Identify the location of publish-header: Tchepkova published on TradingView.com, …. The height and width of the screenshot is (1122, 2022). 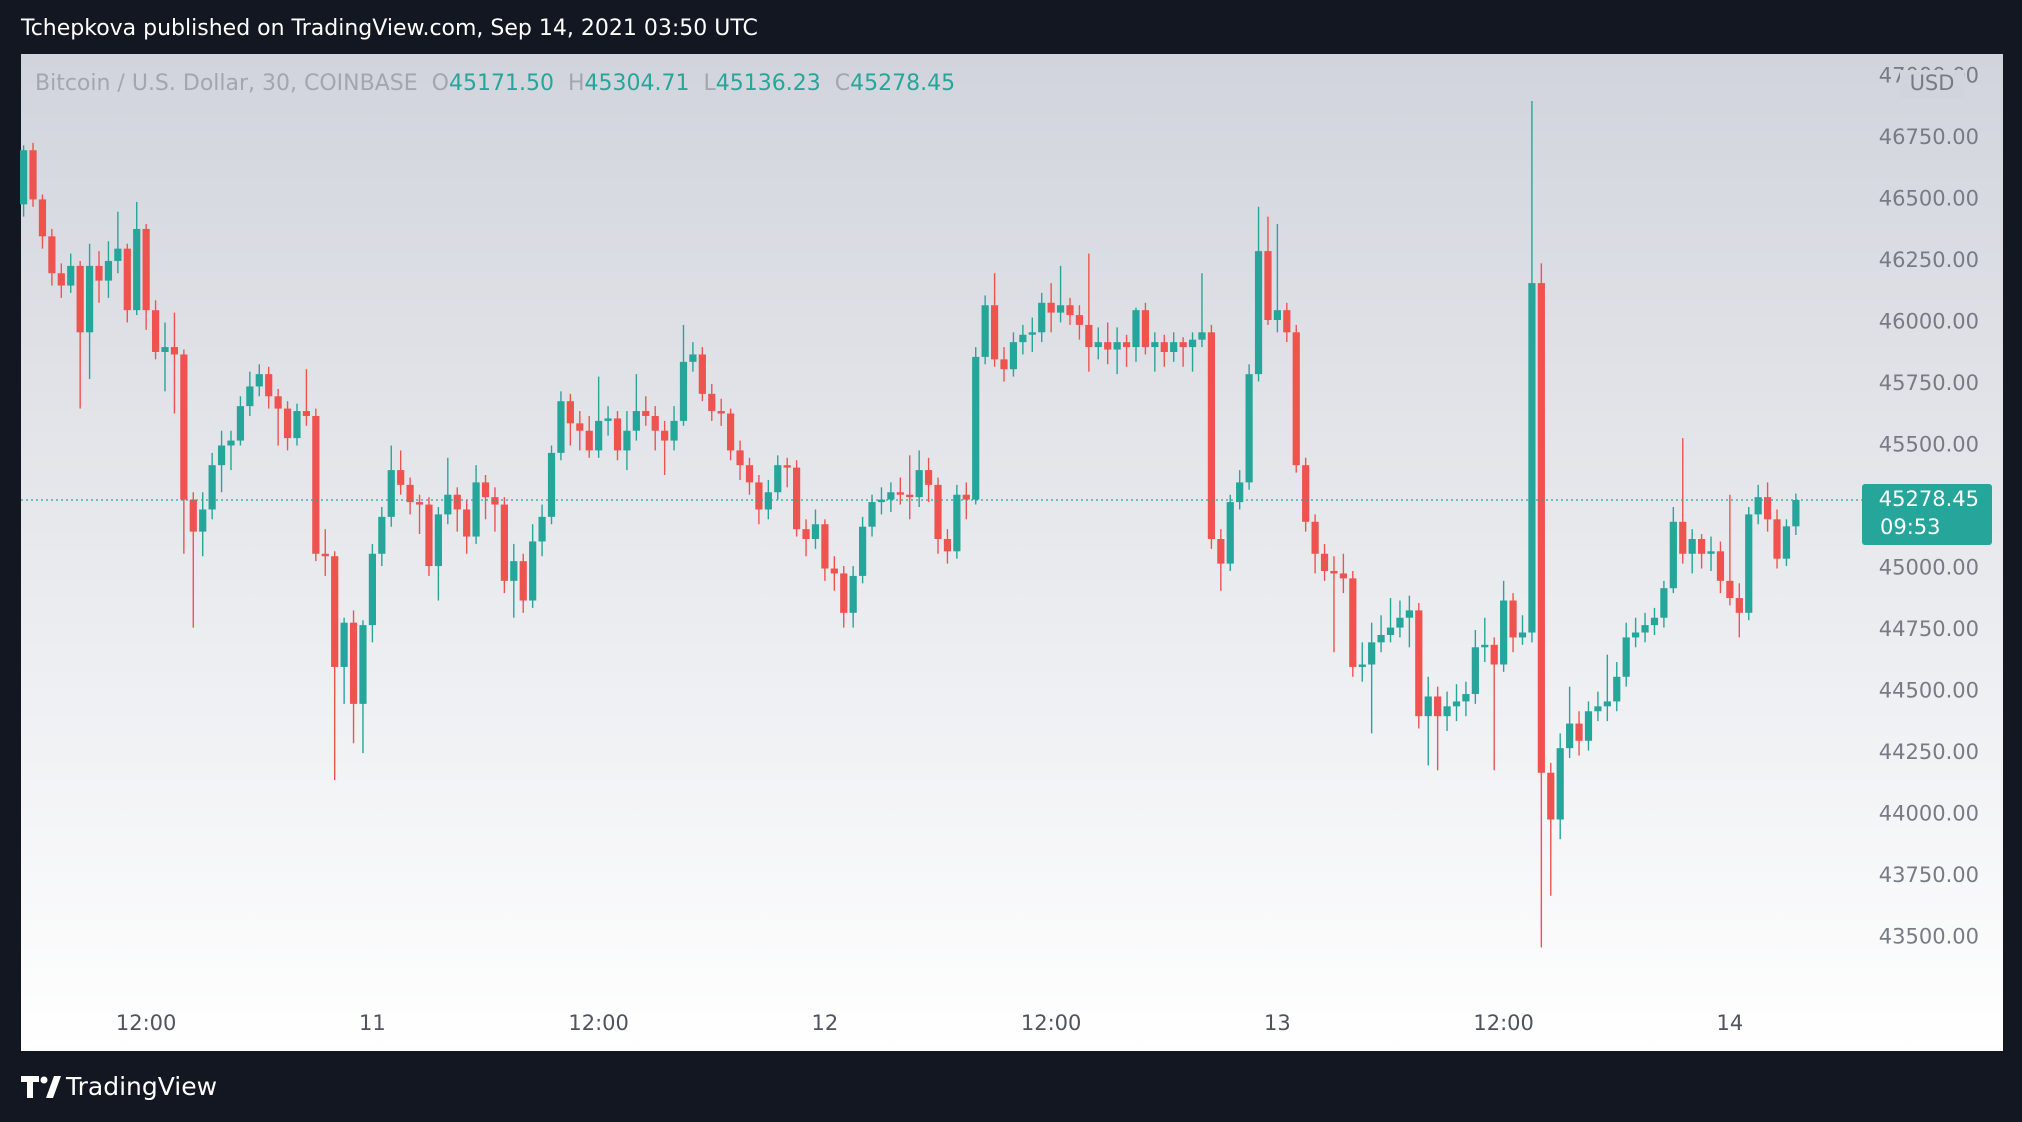
(389, 28).